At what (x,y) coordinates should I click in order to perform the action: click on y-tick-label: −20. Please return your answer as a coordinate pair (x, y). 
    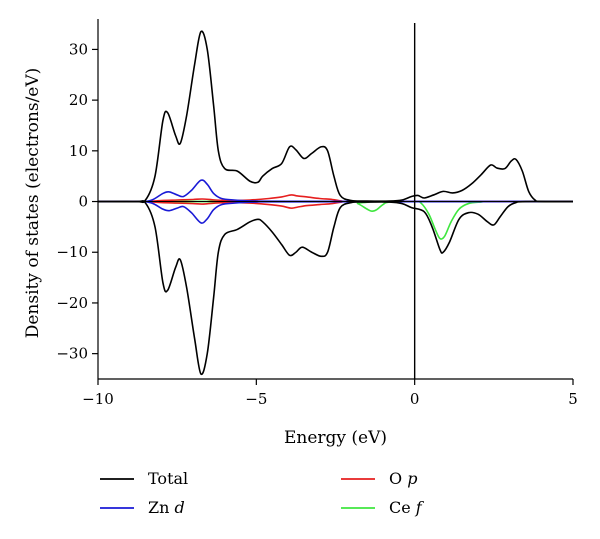
    Looking at the image, I should click on (72, 303).